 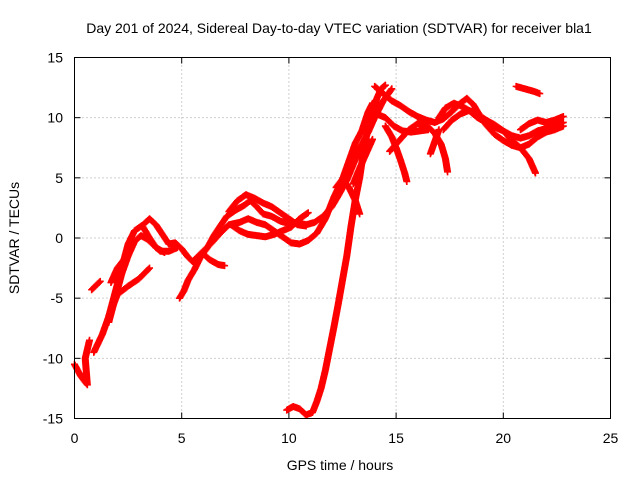 What do you see at coordinates (53, 358) in the screenshot?
I see `y-tick-label: -10` at bounding box center [53, 358].